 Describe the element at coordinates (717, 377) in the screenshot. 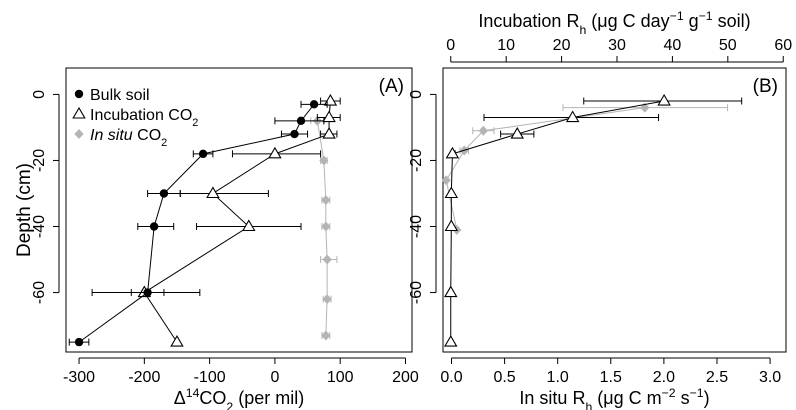

I see `x-tick-label-bottom: 2.5` at that location.